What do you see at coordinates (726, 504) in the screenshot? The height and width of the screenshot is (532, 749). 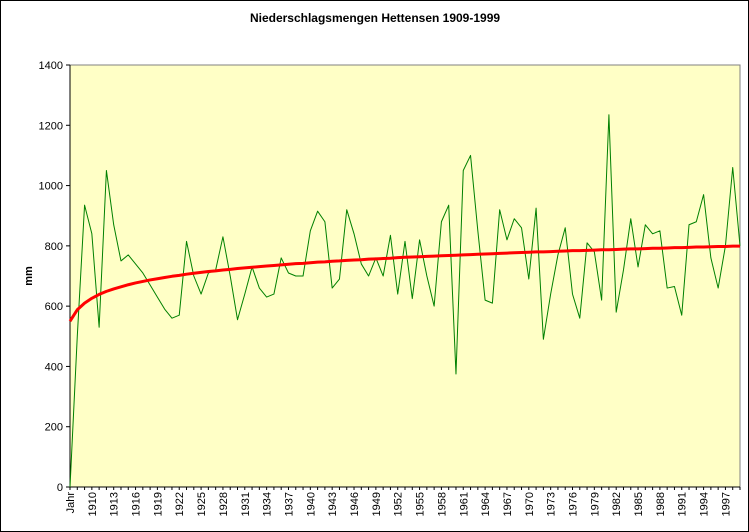 I see `x-tick-label: 1997` at bounding box center [726, 504].